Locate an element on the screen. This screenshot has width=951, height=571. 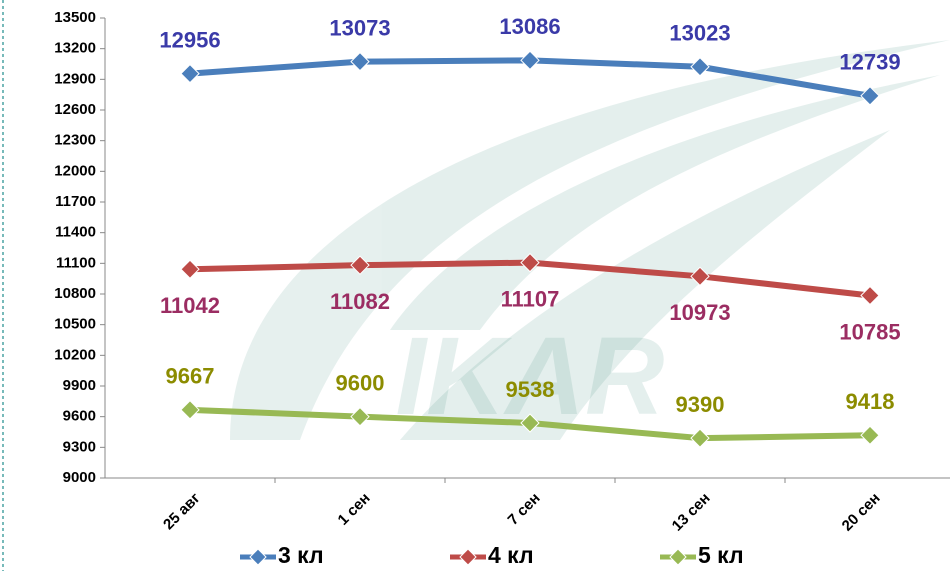
x-tick-label: 25 авг is located at coordinates (182, 512).